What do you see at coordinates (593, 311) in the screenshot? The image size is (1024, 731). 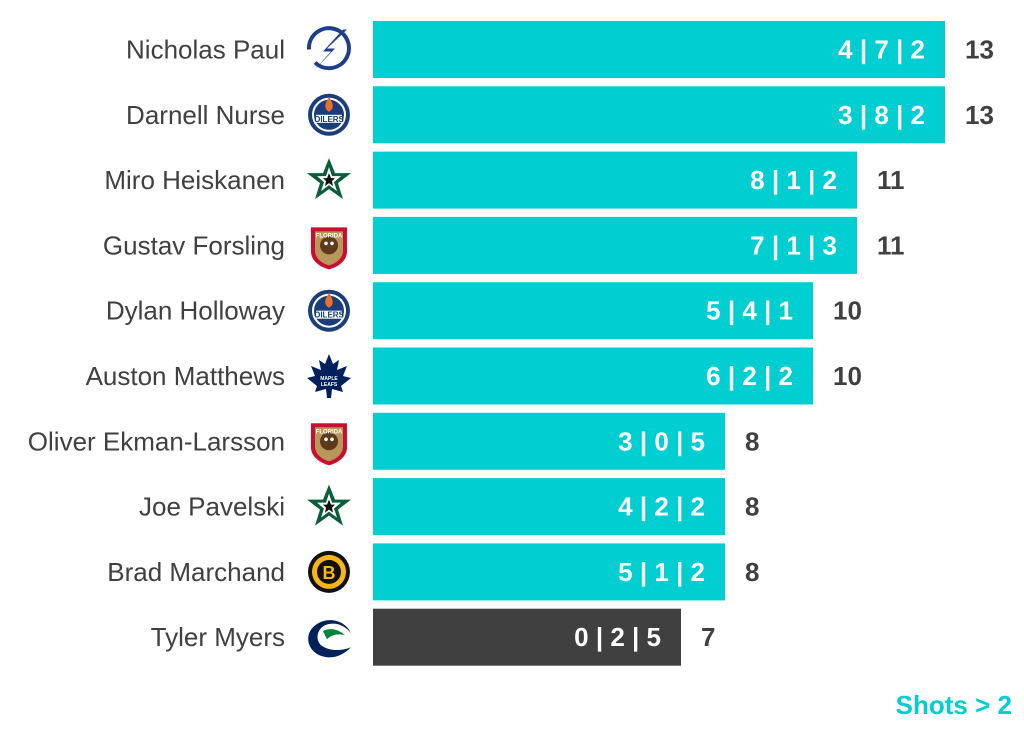 I see `bar-dylan-holloway` at bounding box center [593, 311].